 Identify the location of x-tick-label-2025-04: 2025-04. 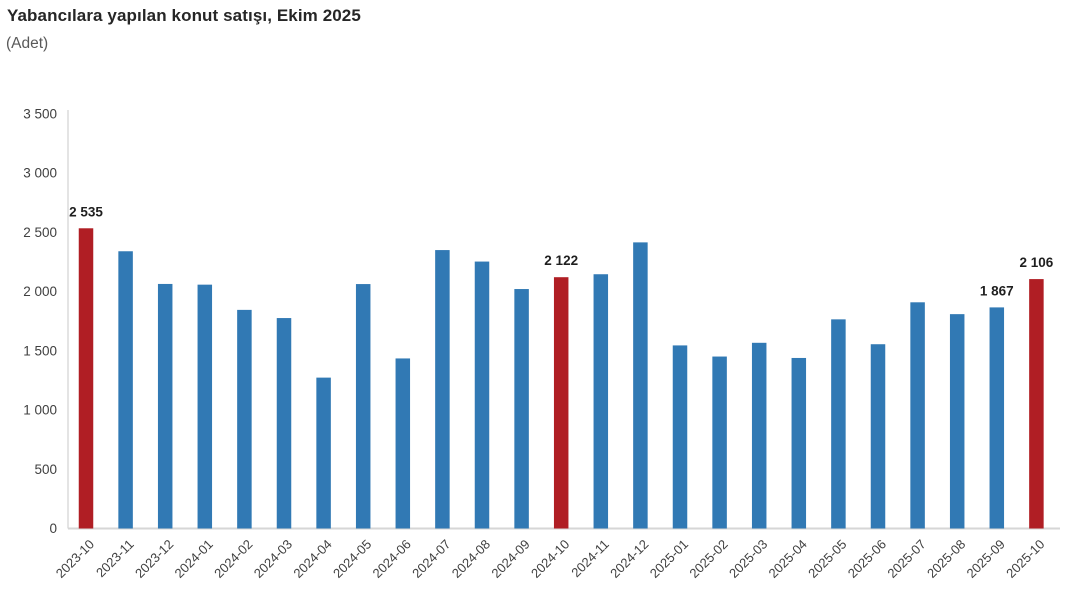
(788, 559).